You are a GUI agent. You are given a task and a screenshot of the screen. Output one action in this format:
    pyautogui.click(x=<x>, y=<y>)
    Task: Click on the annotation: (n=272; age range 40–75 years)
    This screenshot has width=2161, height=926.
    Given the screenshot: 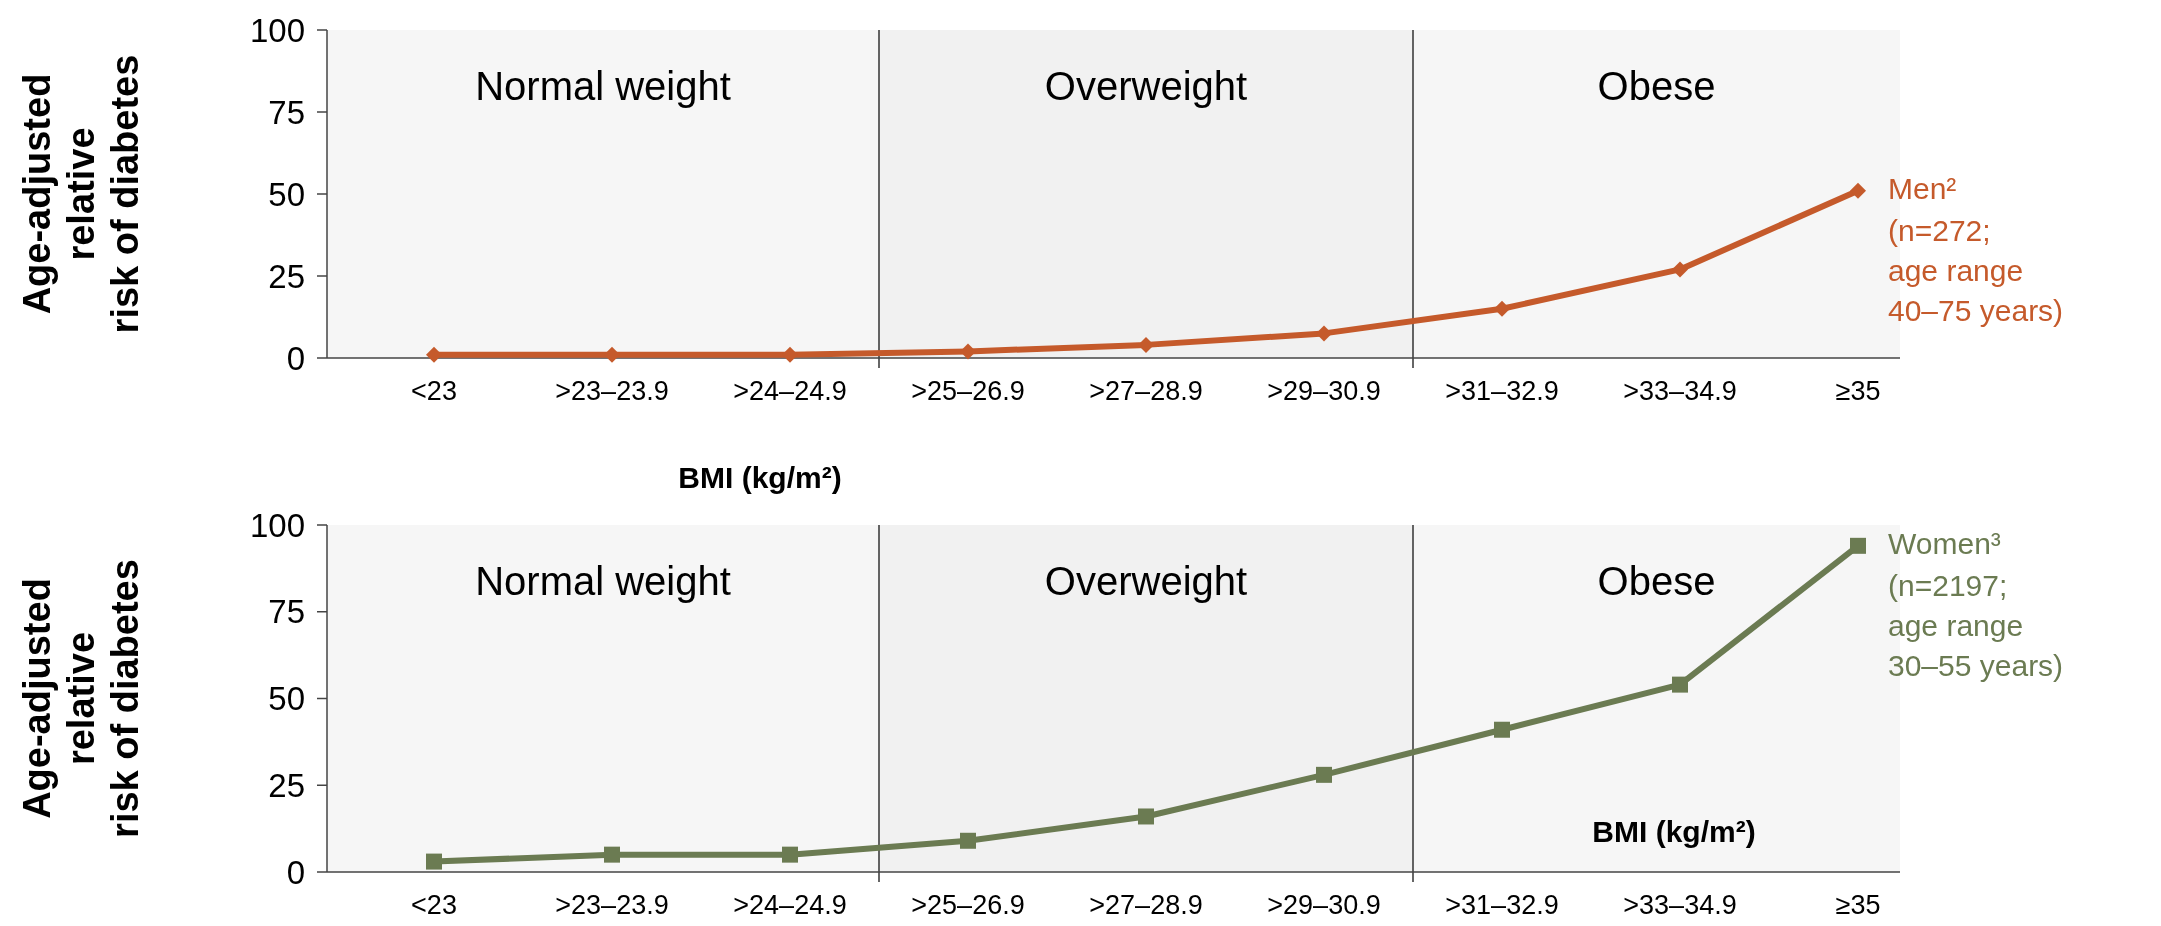 What is the action you would take?
    pyautogui.click(x=1976, y=270)
    